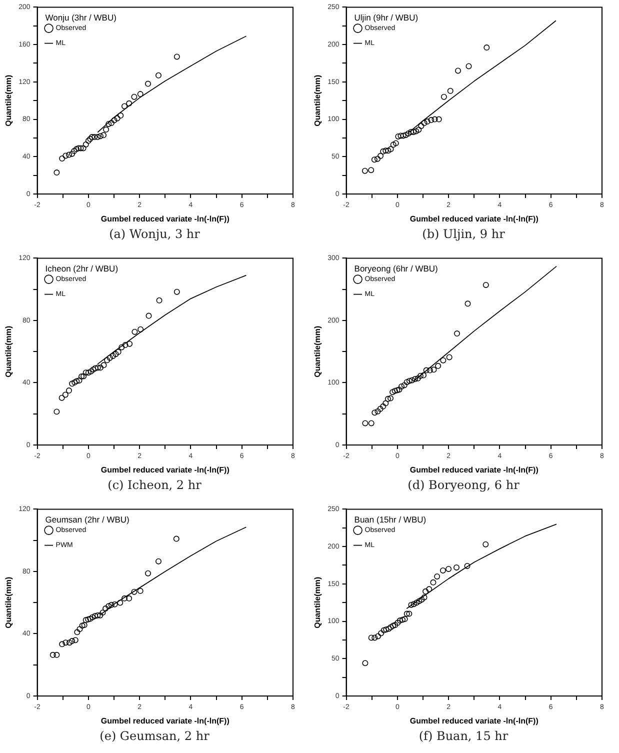 This screenshot has height=753, width=619. Describe the element at coordinates (81, 269) in the screenshot. I see `text: Icheon (2hr / WBU)` at that location.